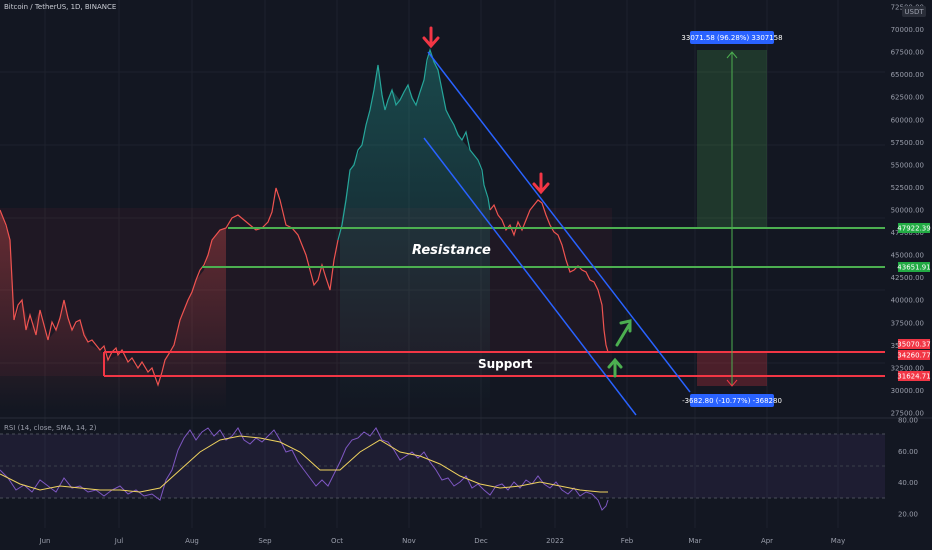 The width and height of the screenshot is (932, 550). I want to click on measure-down-tag, so click(732, 400).